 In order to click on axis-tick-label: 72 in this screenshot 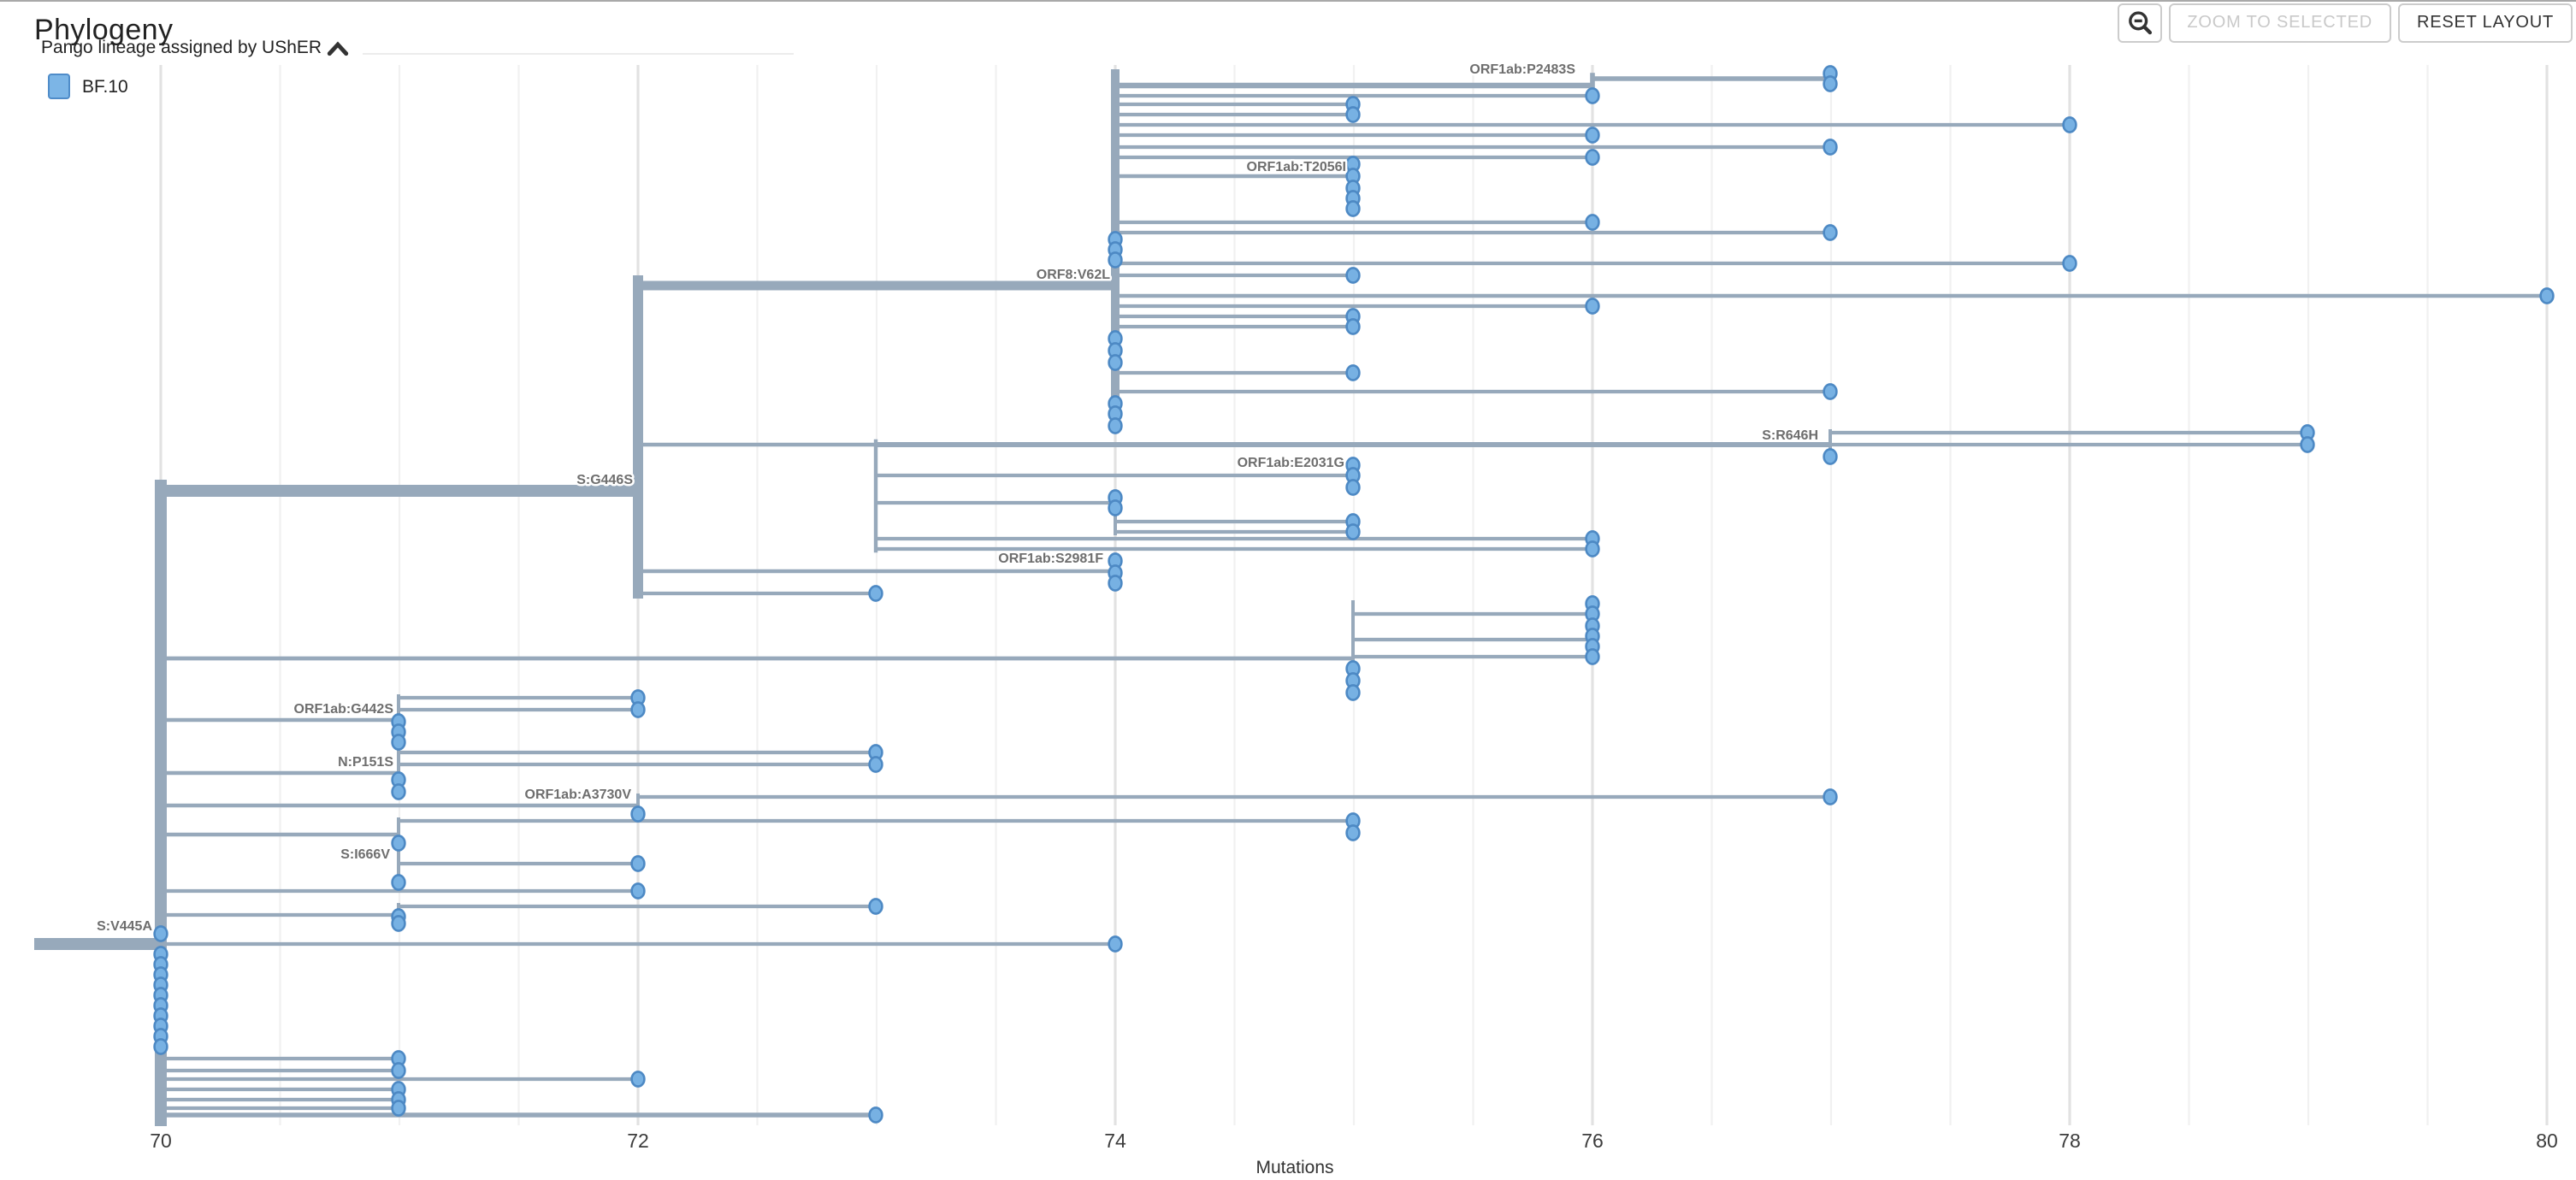, I will do `click(638, 1141)`.